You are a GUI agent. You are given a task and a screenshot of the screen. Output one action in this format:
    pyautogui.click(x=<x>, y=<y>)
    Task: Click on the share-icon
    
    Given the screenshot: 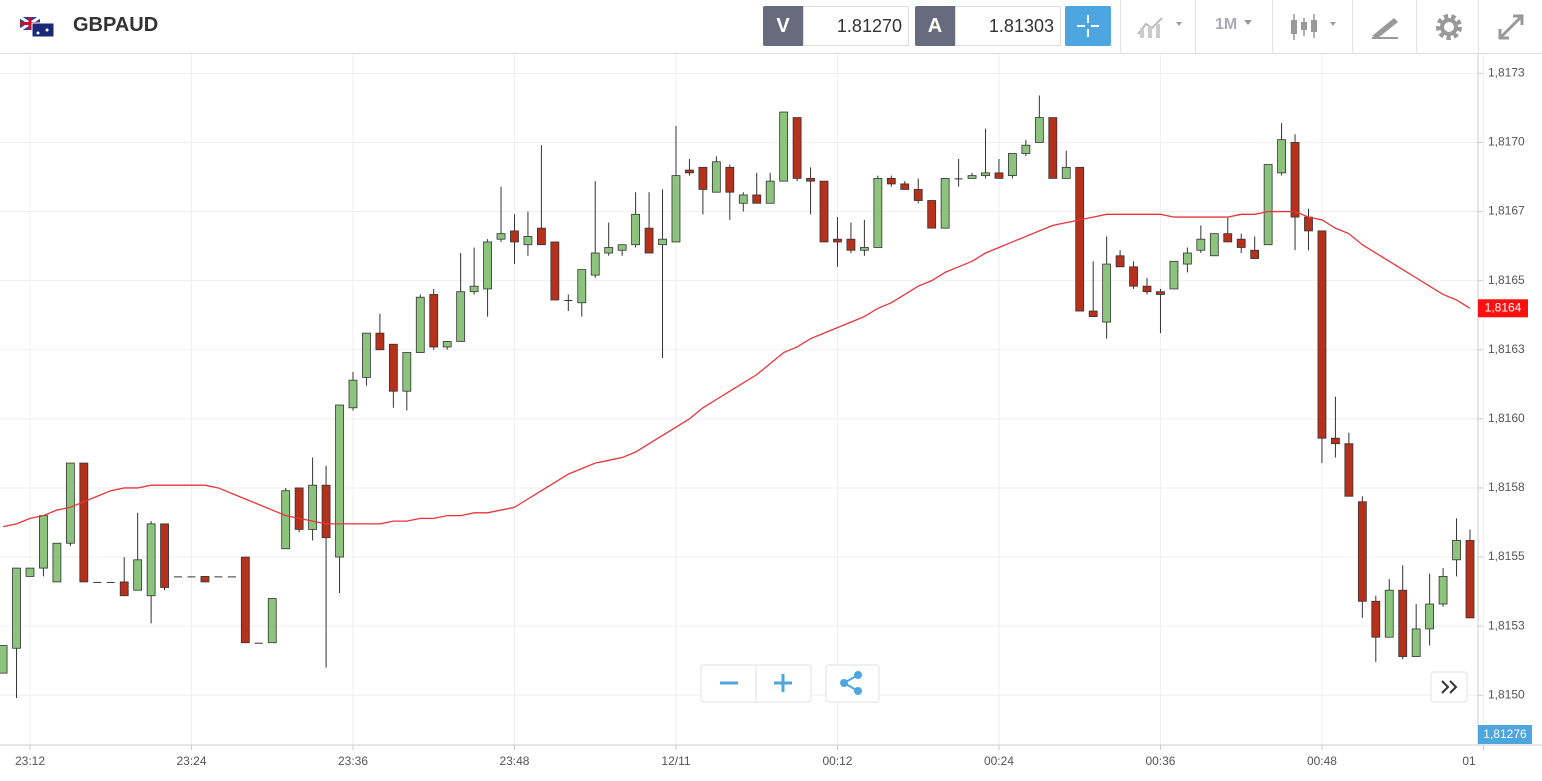 What is the action you would take?
    pyautogui.click(x=851, y=683)
    